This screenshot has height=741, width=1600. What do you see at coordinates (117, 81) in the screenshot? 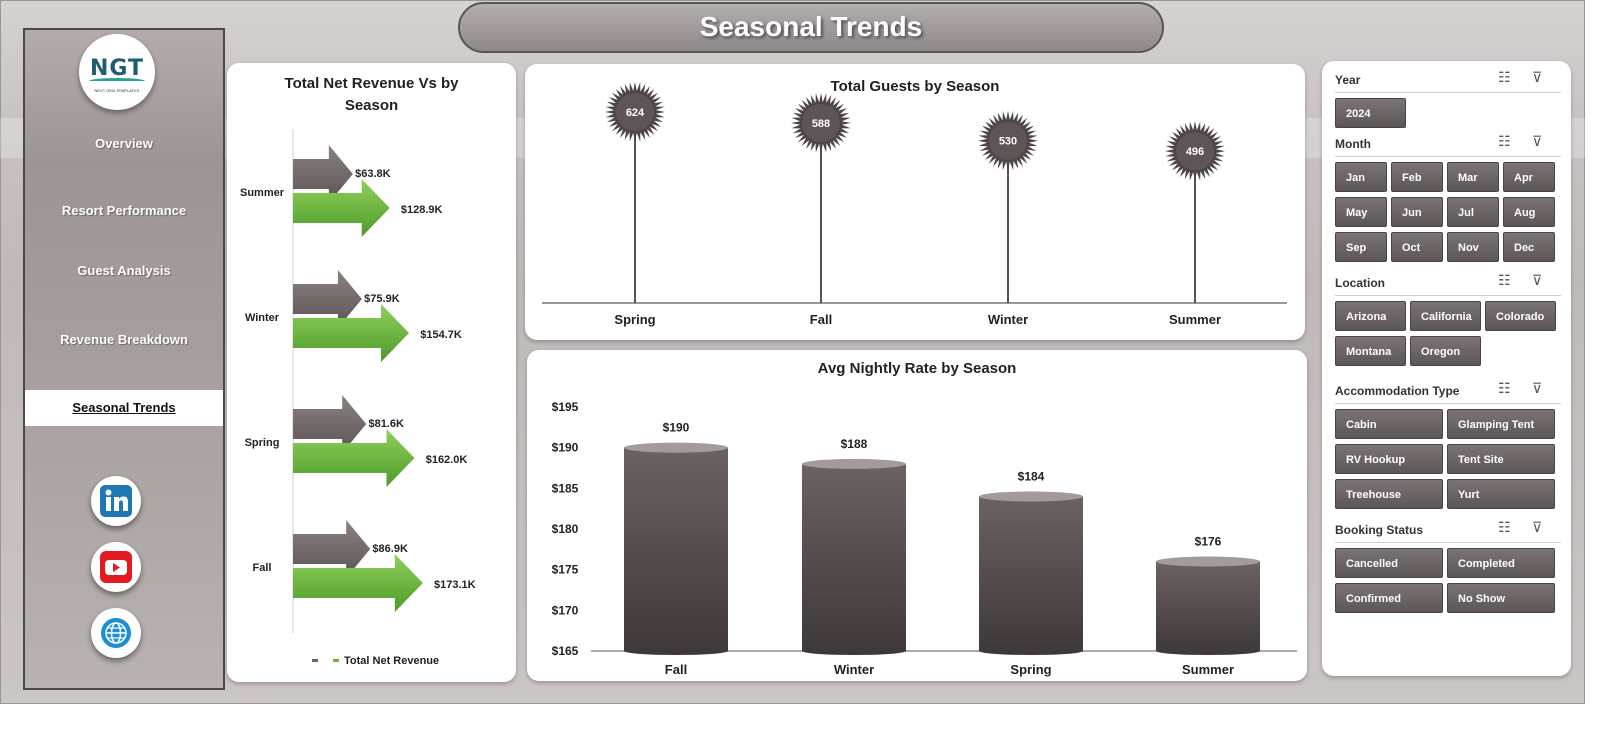
I see `logo-swoosh-icon` at bounding box center [117, 81].